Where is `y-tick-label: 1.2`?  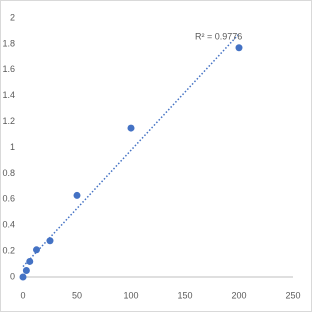 y-tick-label: 1.2 is located at coordinates (8, 121).